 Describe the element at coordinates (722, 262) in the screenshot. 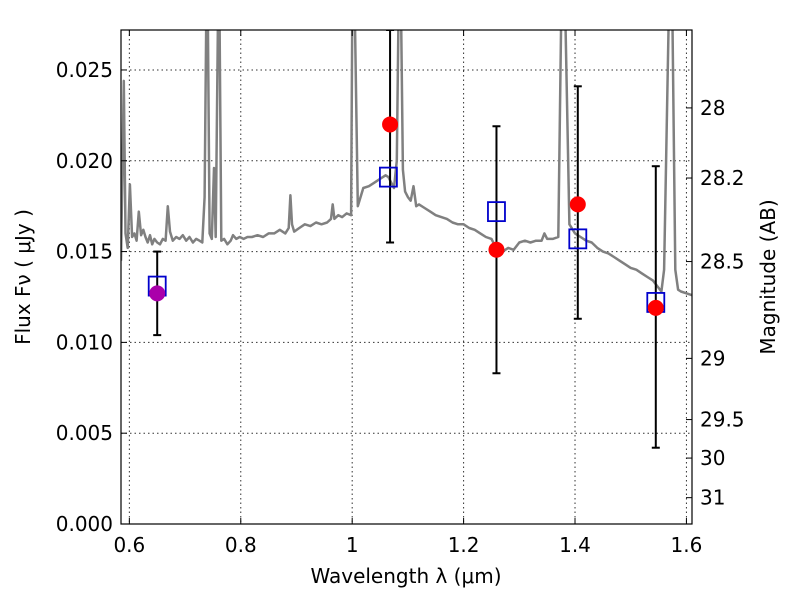

I see `magnitude-tick-label: 28.5` at that location.